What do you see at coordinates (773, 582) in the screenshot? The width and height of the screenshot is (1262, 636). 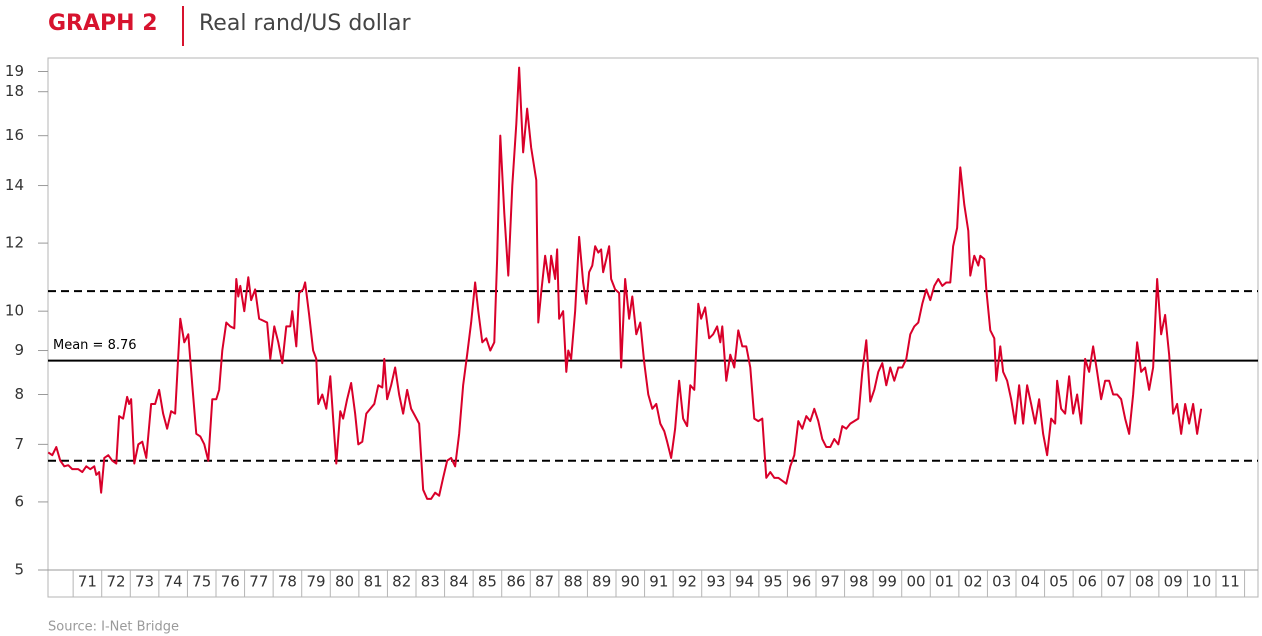 I see `x-tick-label: 95` at bounding box center [773, 582].